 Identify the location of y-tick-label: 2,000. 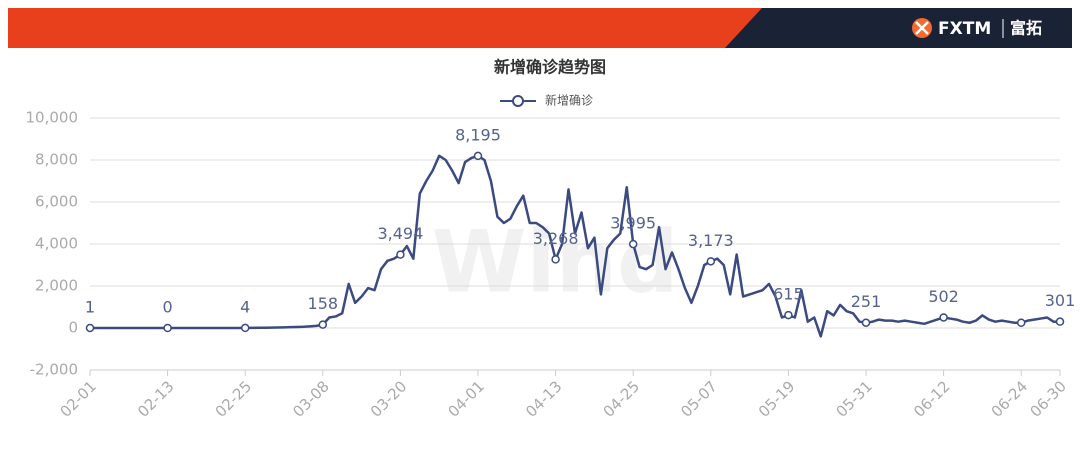
(56, 286).